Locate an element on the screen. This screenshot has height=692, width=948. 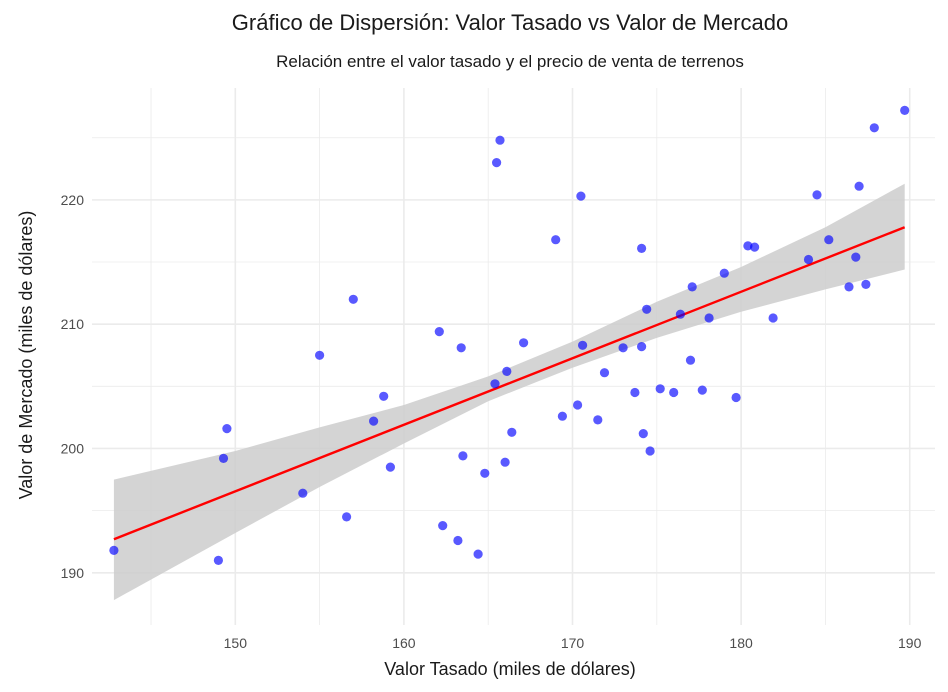
y-axis-ticks: 190 200 210 220 is located at coordinates (73, 386).